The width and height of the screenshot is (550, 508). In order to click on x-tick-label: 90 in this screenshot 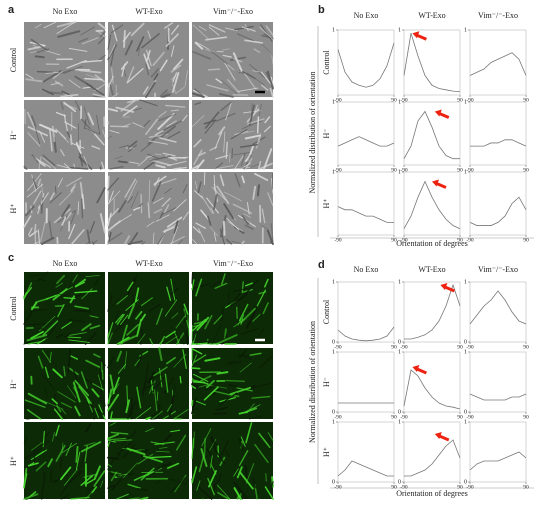, I will do `click(394, 487)`.